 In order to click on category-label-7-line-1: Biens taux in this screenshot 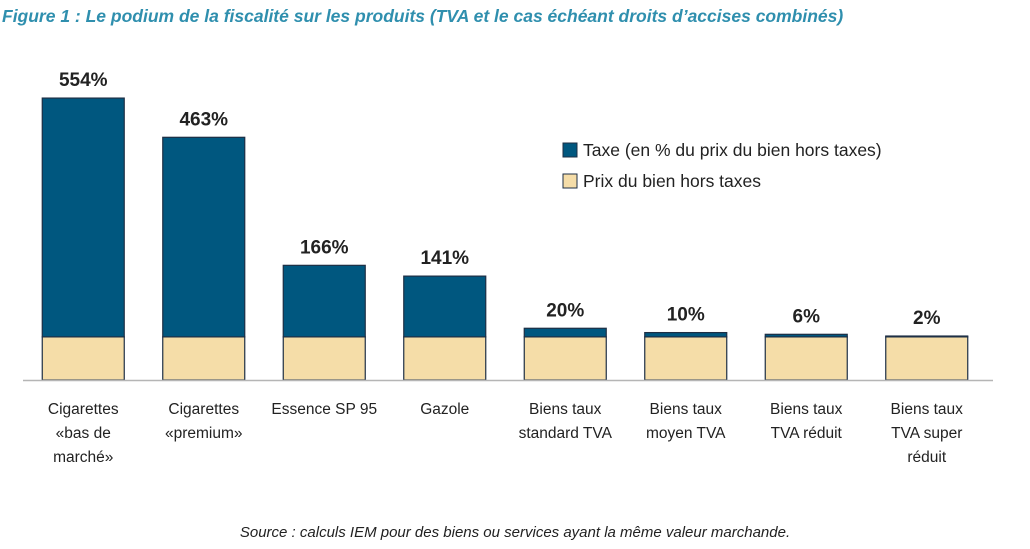, I will do `click(806, 409)`.